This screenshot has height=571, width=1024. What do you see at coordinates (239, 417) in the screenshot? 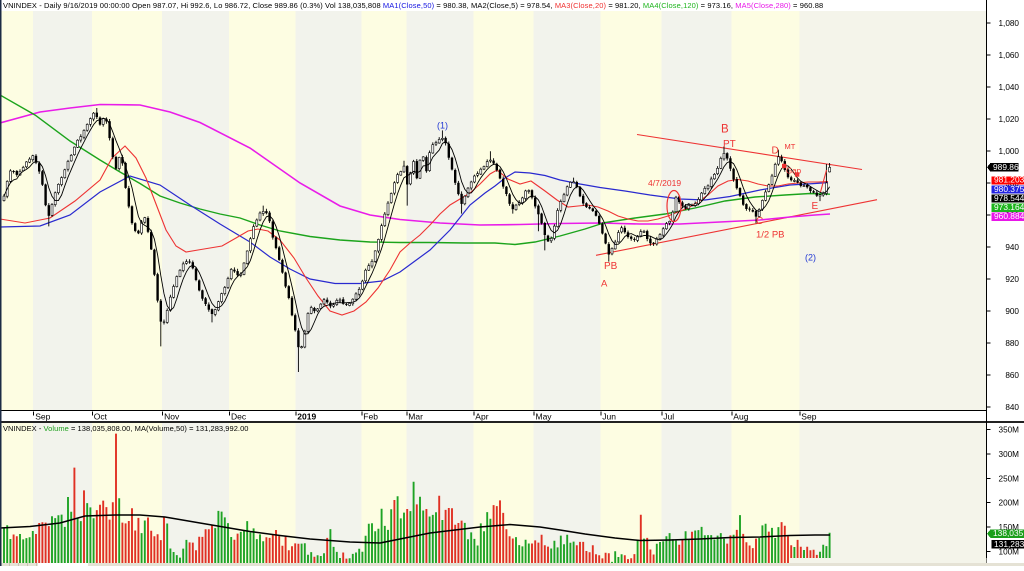
I see `svg-text: Dec` at bounding box center [239, 417].